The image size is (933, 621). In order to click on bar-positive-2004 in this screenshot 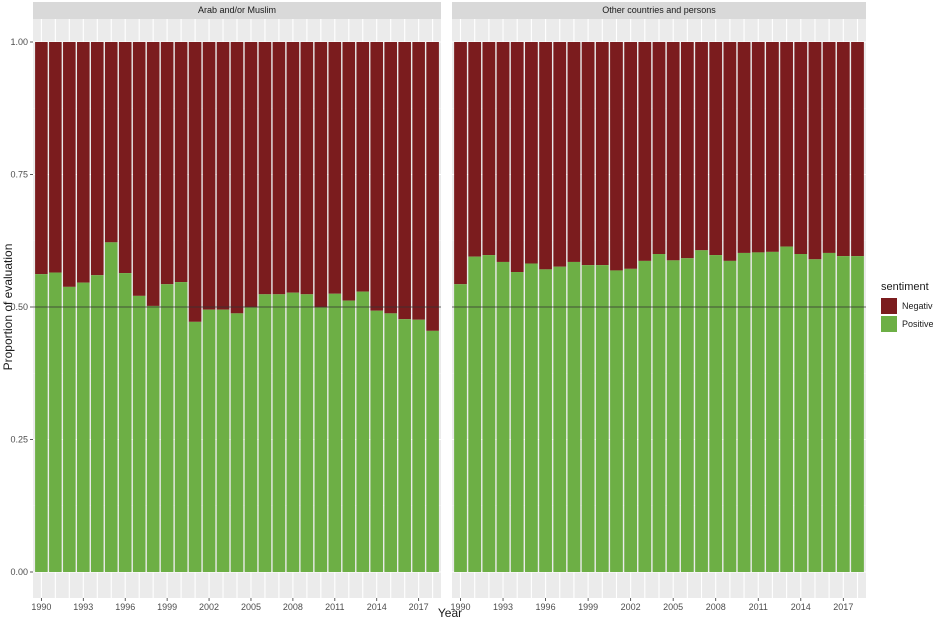, I will do `click(237, 442)`.